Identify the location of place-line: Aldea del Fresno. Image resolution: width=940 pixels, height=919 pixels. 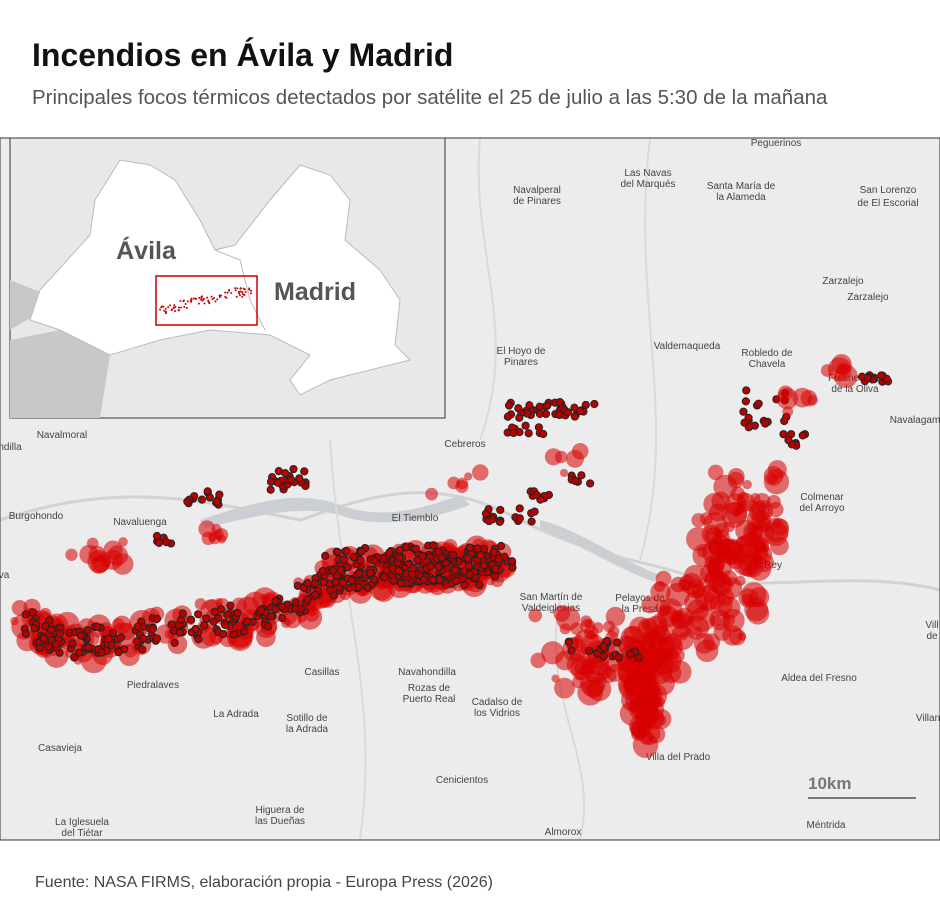
(819, 678).